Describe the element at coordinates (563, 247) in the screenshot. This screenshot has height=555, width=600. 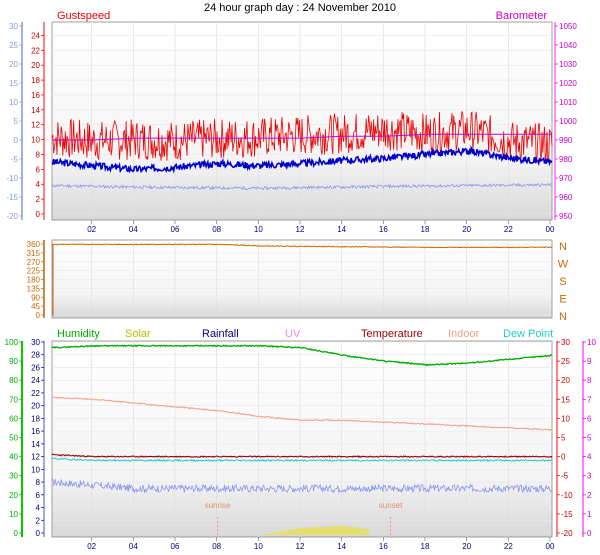
I see `panel-2-compass-0: N` at that location.